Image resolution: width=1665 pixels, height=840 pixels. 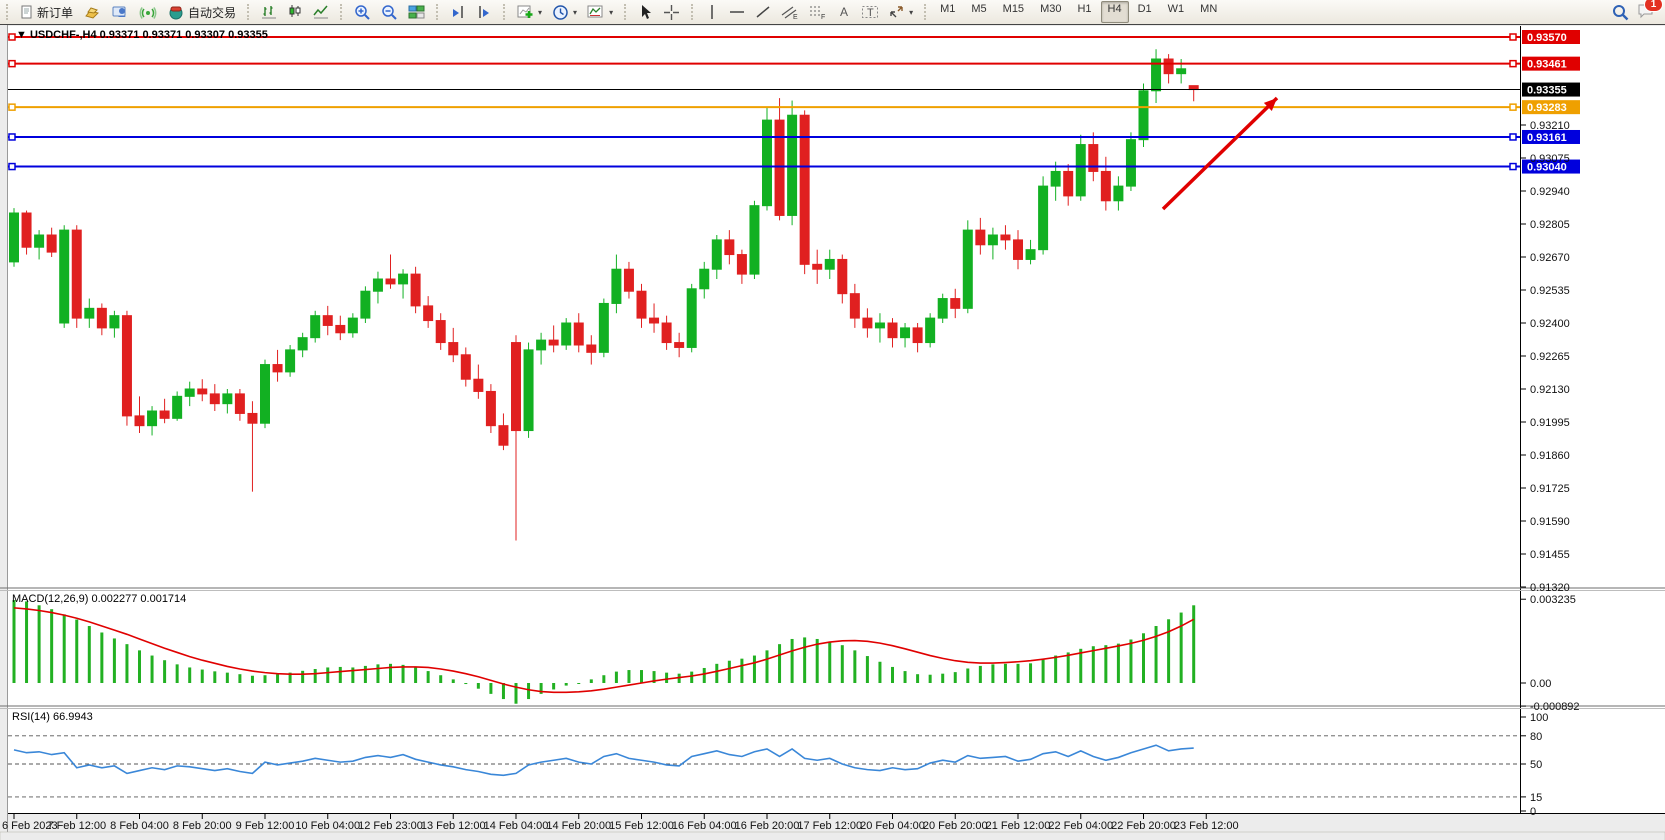 I want to click on crosshair-button, so click(x=671, y=12).